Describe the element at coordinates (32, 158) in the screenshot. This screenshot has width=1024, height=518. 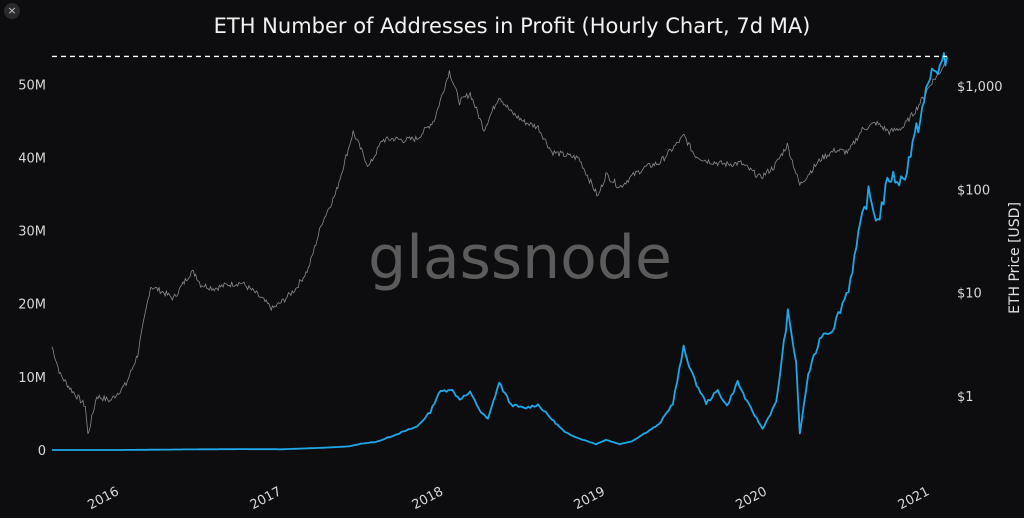
I see `y-left-tick-label: 40M` at that location.